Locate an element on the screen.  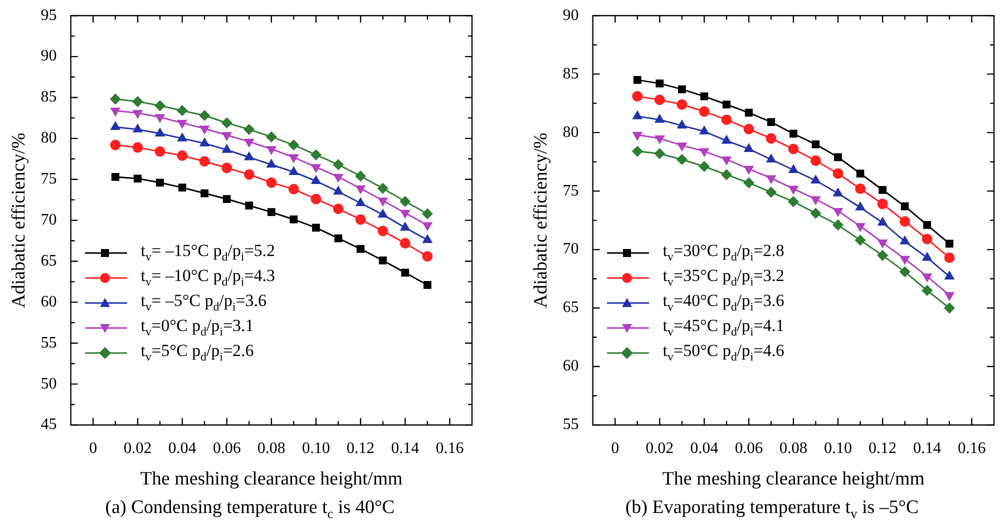
x-tick-label: 0 is located at coordinates (615, 448).